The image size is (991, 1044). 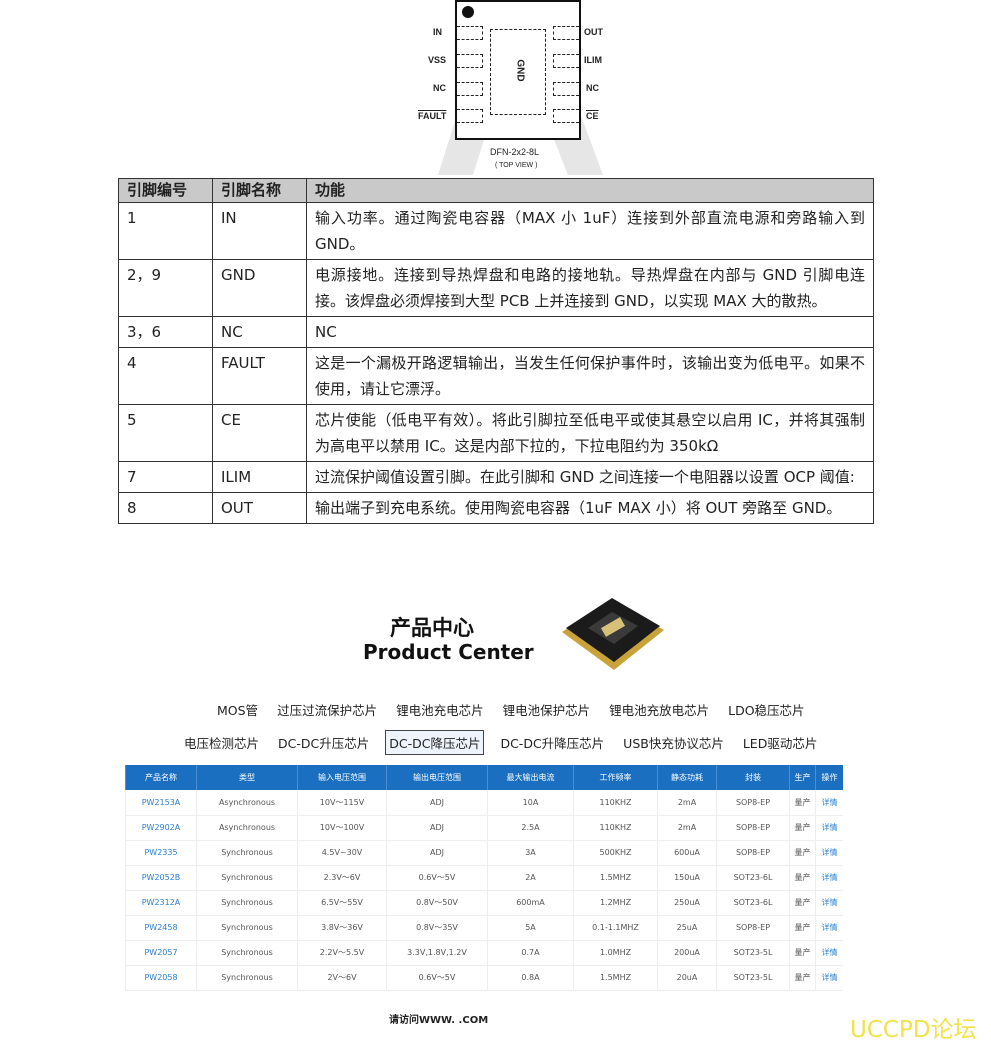 What do you see at coordinates (259, 477) in the screenshot?
I see `pin-name: ILIM` at bounding box center [259, 477].